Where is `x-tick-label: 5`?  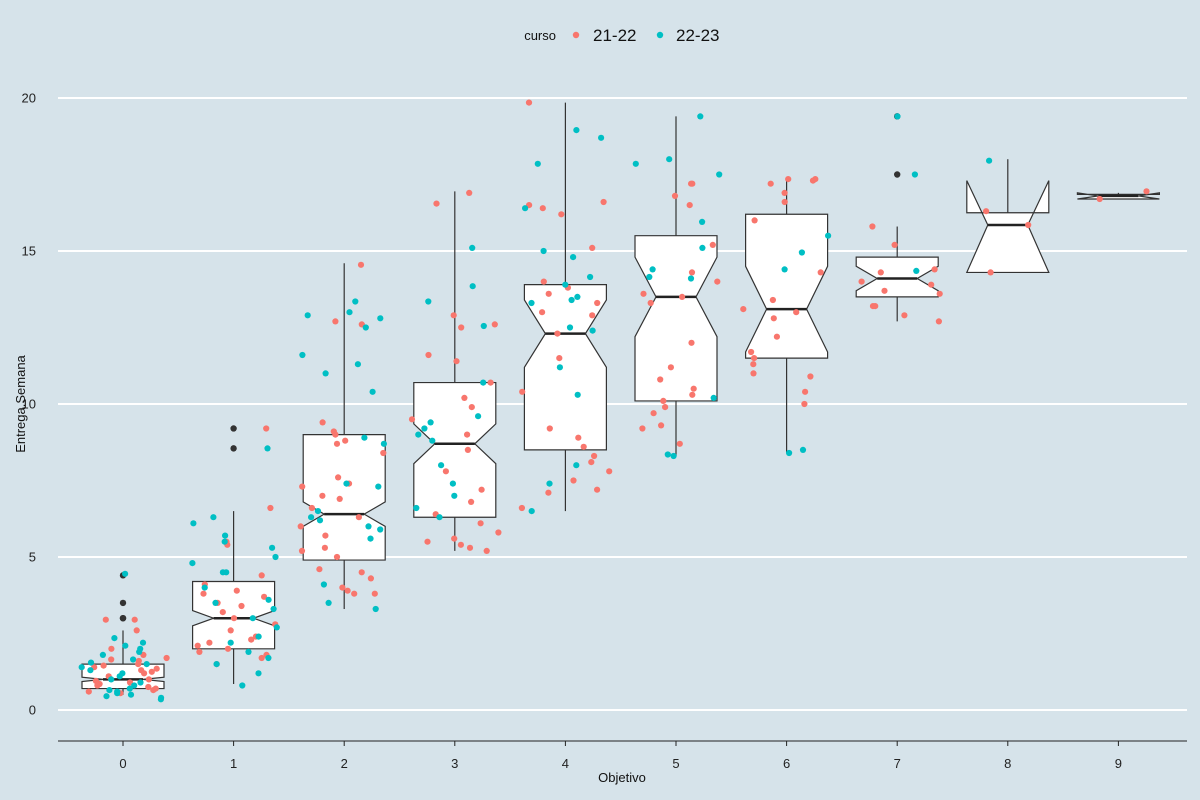 x-tick-label: 5 is located at coordinates (675, 763).